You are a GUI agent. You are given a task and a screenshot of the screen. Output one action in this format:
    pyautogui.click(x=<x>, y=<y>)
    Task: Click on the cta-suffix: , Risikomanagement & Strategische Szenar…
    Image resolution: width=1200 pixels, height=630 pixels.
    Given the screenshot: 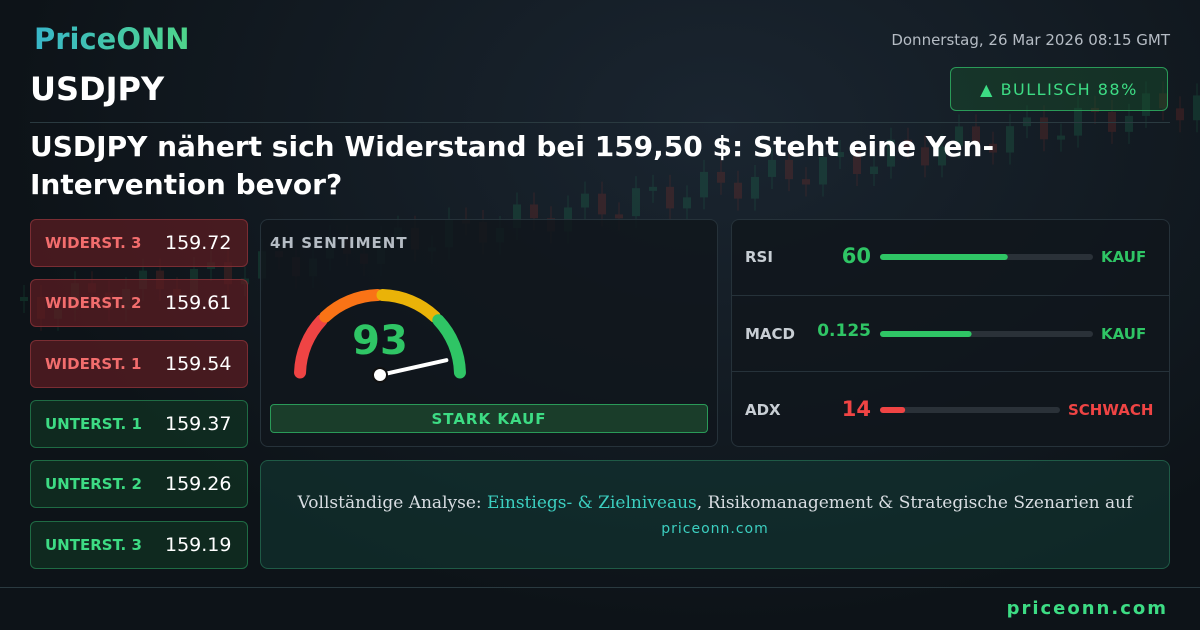 What is the action you would take?
    pyautogui.click(x=914, y=503)
    